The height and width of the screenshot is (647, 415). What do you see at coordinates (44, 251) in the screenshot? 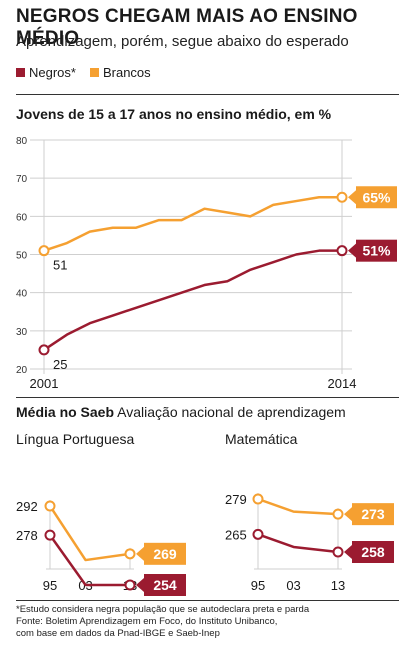
I see `start-point-brancos` at bounding box center [44, 251].